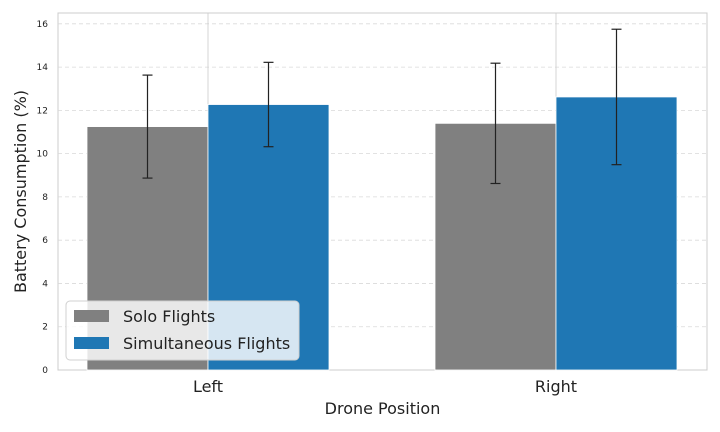  I want to click on y-tick-label: 16, so click(43, 25).